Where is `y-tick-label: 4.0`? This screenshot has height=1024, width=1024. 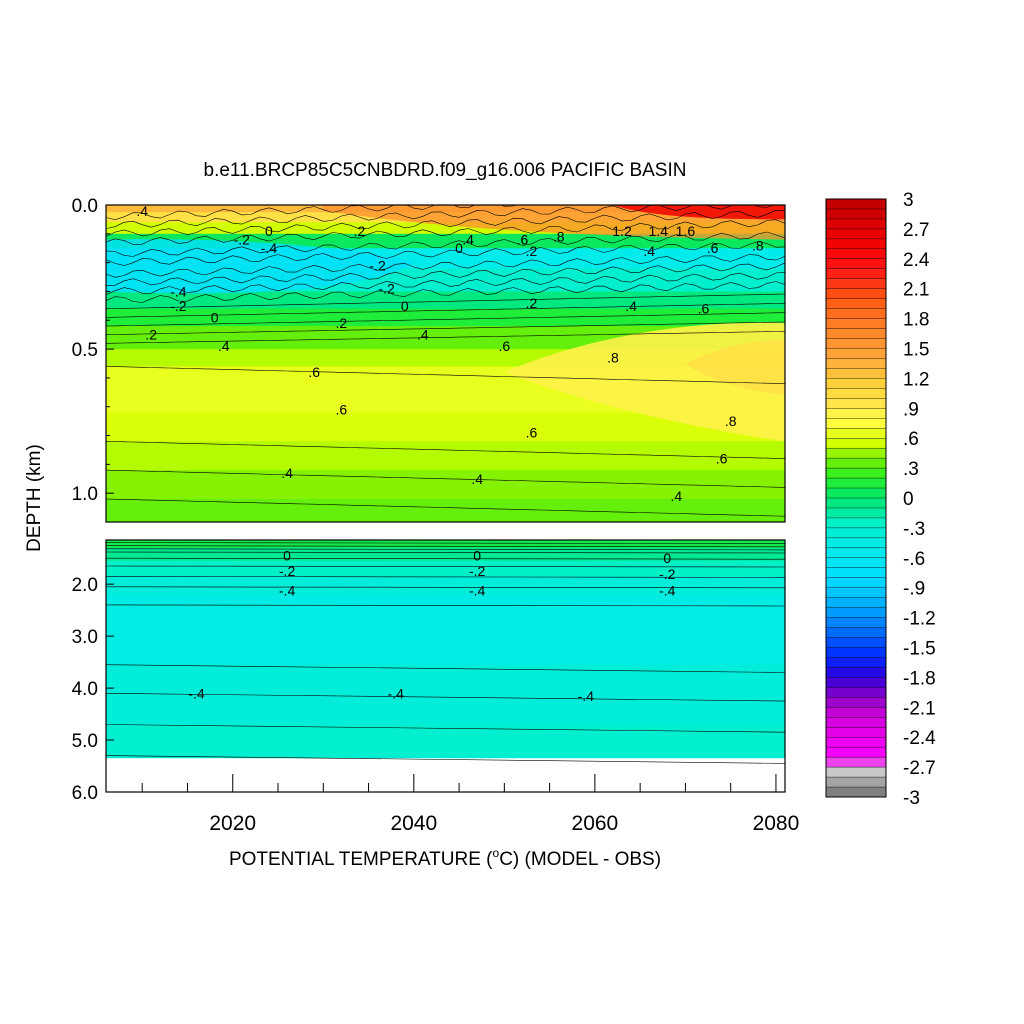 y-tick-label: 4.0 is located at coordinates (85, 689).